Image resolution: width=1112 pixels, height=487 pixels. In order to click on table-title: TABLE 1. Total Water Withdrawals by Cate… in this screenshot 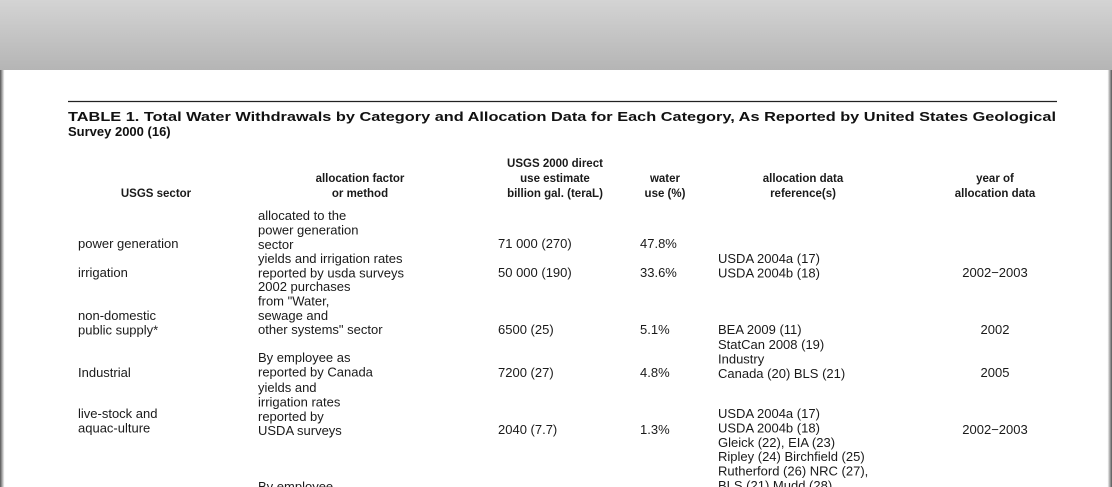, I will do `click(562, 116)`.